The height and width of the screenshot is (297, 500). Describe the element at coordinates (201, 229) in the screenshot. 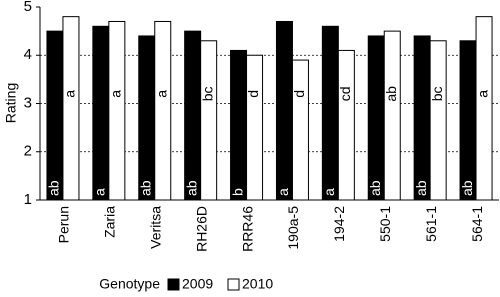

I see `x-tick-label: RH26D` at that location.